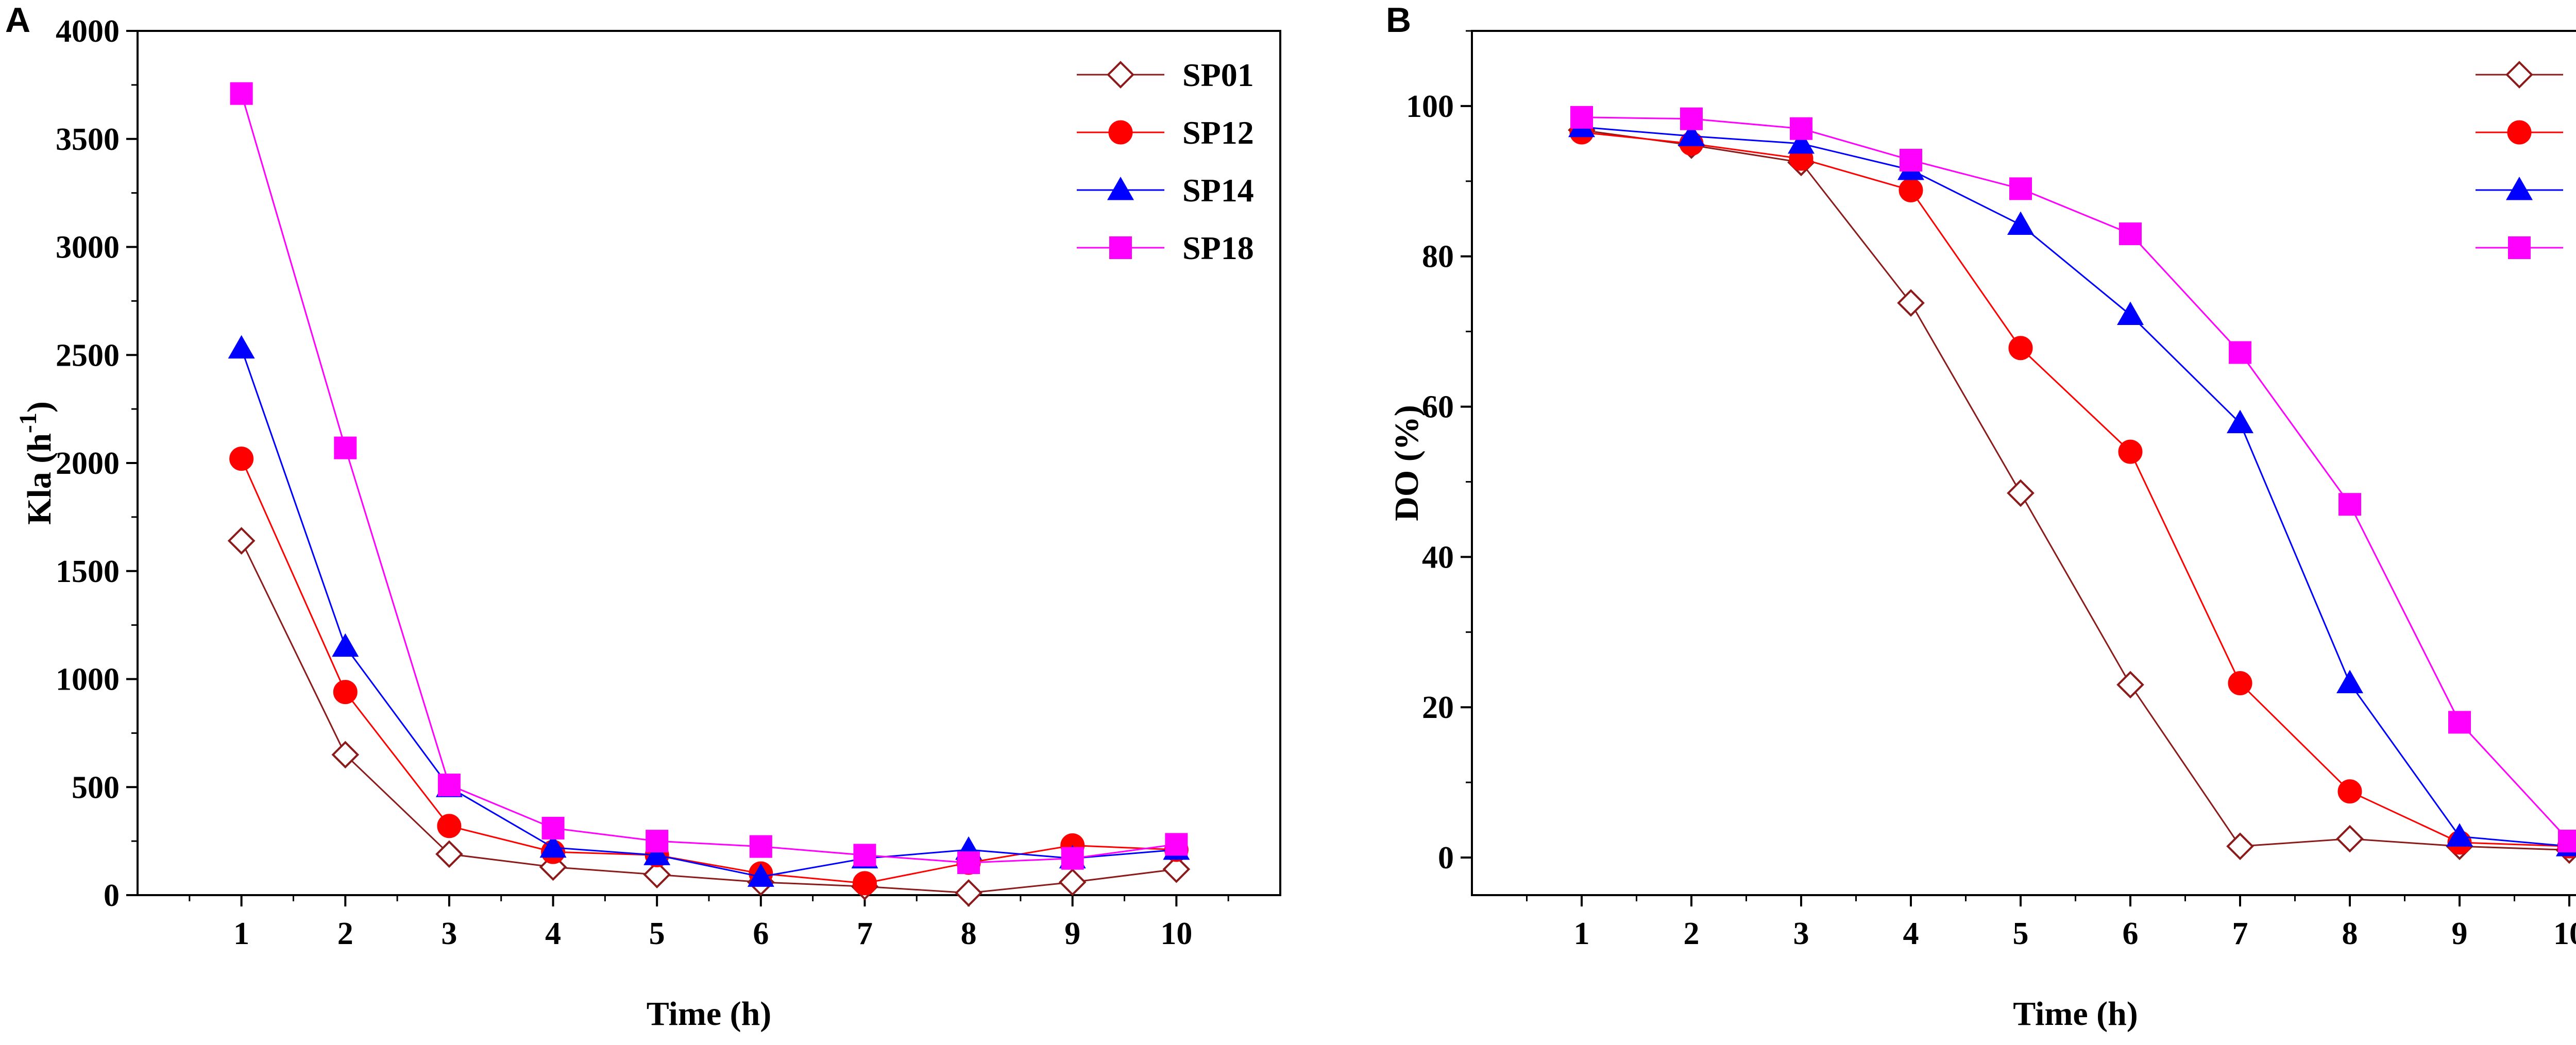 The height and width of the screenshot is (1045, 2576). I want to click on panel-a-y-tick-label: 500, so click(96, 787).